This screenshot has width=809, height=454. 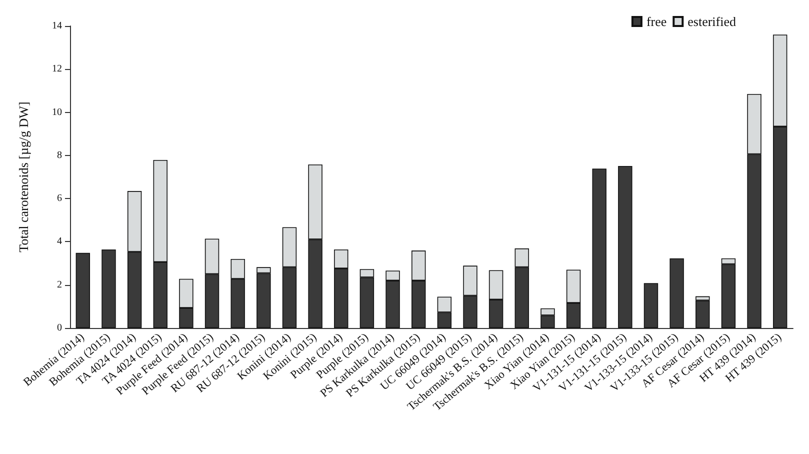 What do you see at coordinates (59, 242) in the screenshot?
I see `y-tick-label: 4` at bounding box center [59, 242].